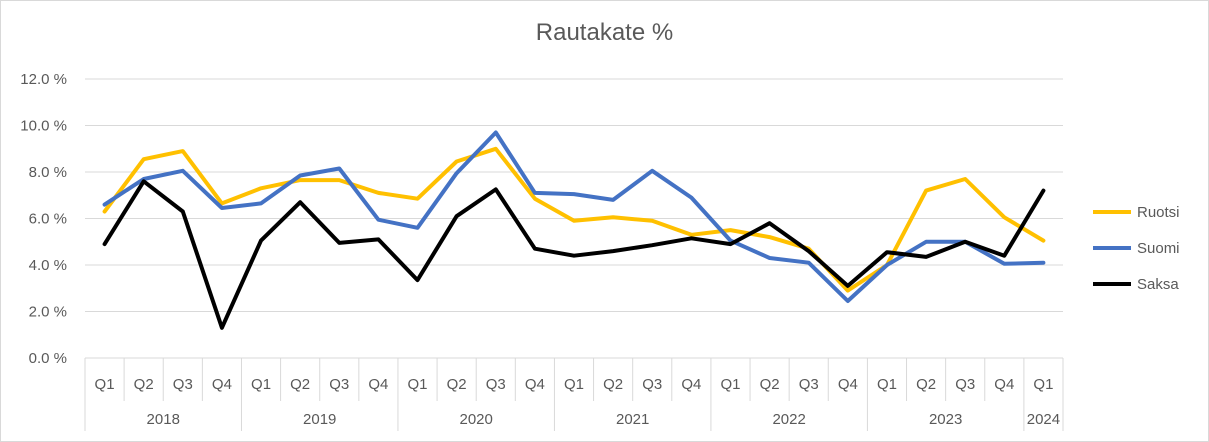 This screenshot has width=1209, height=442. I want to click on legend-label: Suomi, so click(1158, 248).